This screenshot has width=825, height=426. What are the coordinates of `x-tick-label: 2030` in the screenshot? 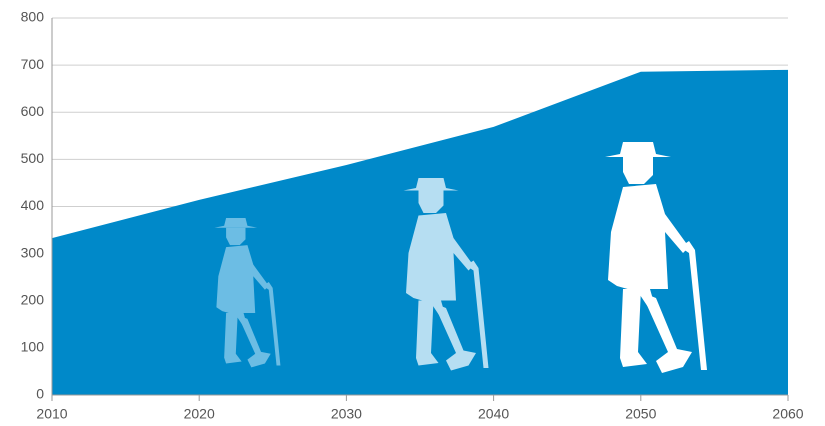 It's located at (346, 414).